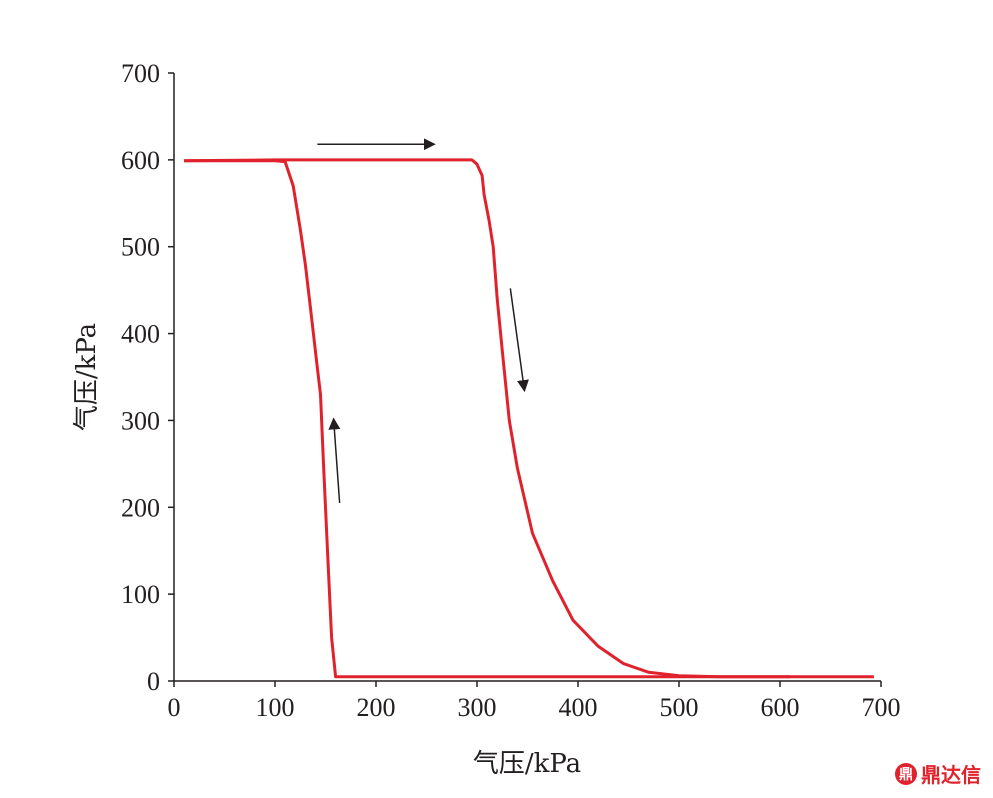 Image resolution: width=993 pixels, height=798 pixels. I want to click on watermark-text: 鼎达信, so click(951, 775).